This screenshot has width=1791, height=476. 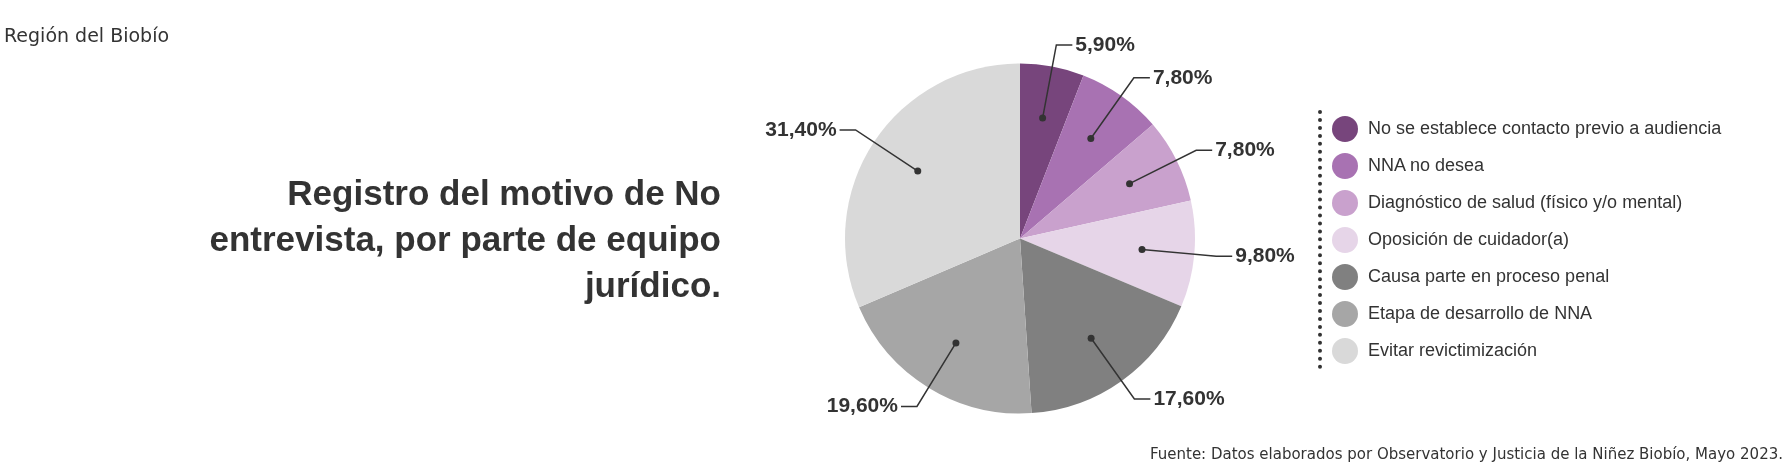 What do you see at coordinates (1265, 254) in the screenshot?
I see `data-label: 9,80%` at bounding box center [1265, 254].